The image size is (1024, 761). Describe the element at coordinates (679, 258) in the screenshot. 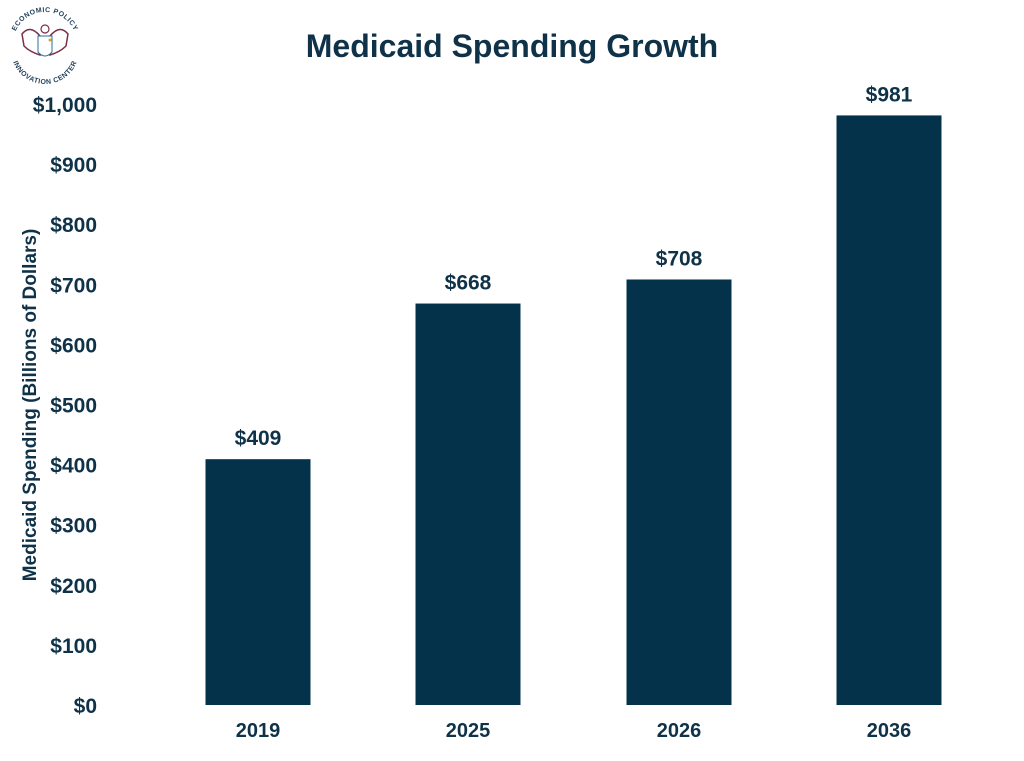

I see `data-label: $708` at that location.